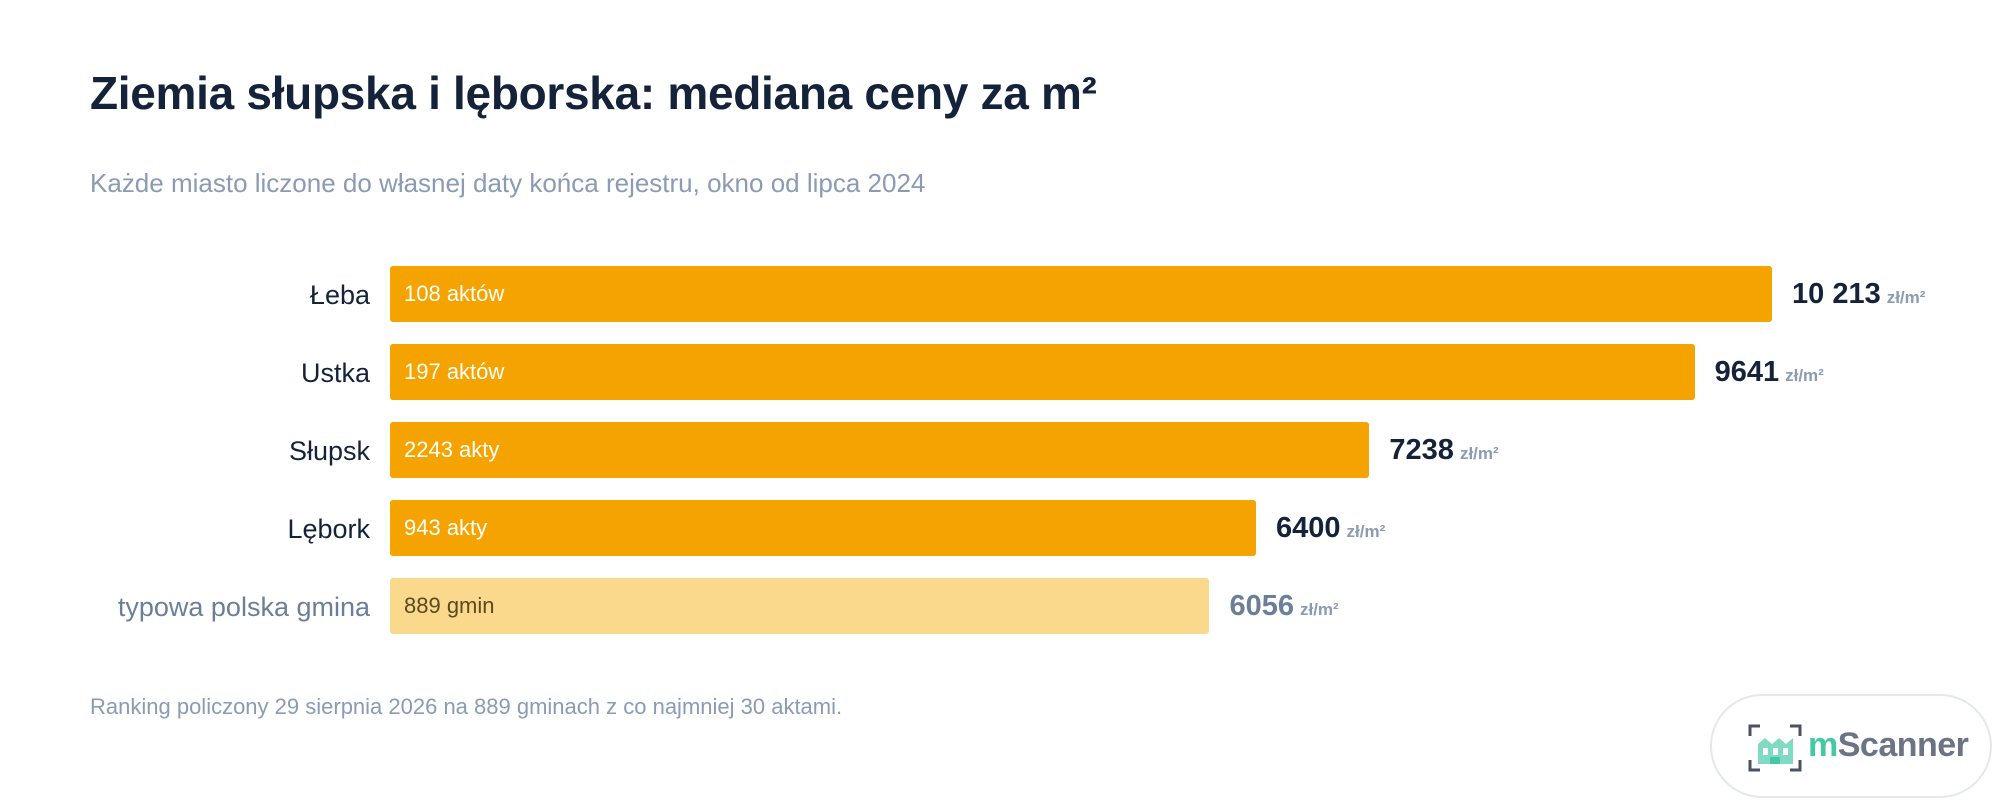  What do you see at coordinates (1903, 745) in the screenshot?
I see `logo-wordmark-rest: Scanner` at bounding box center [1903, 745].